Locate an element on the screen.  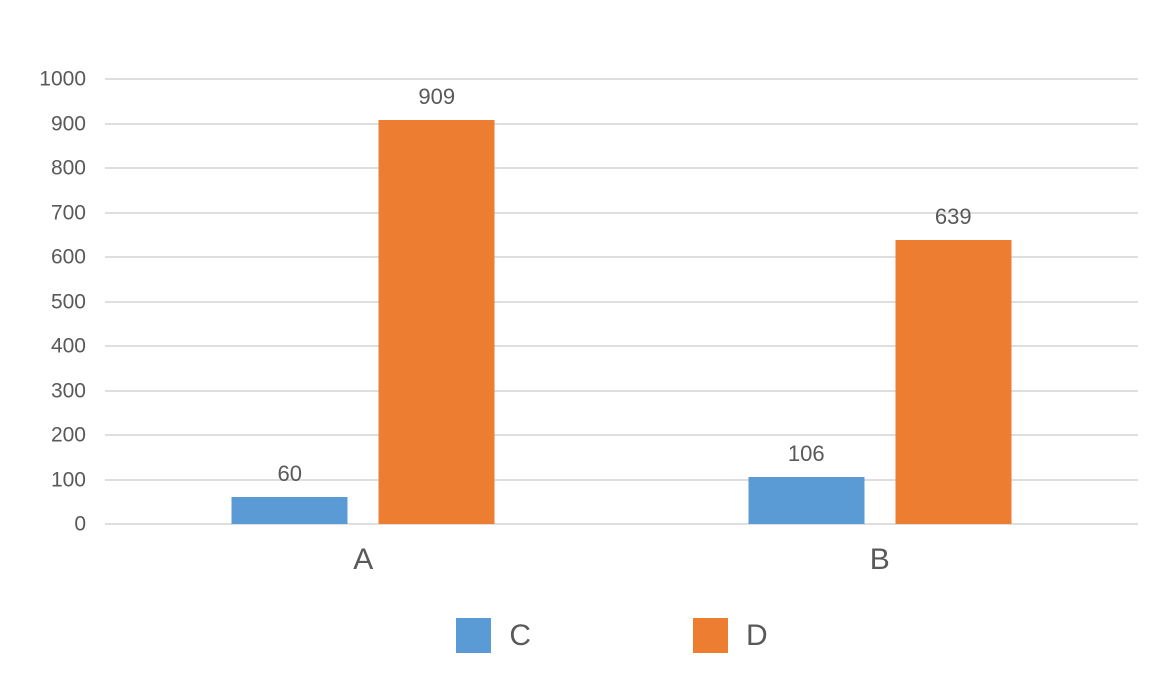
y-tick-label: 900 is located at coordinates (68, 123).